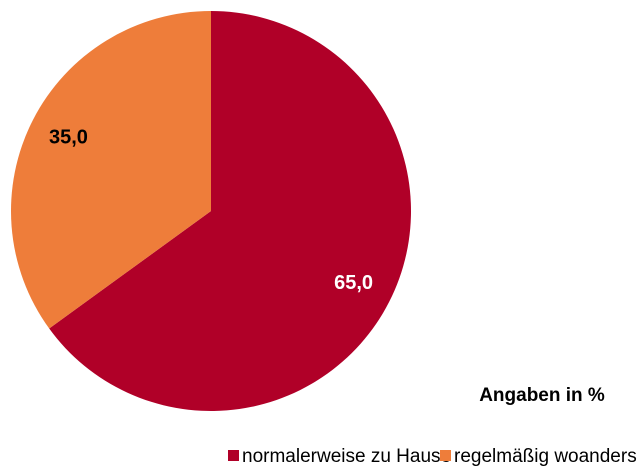  What do you see at coordinates (545, 456) in the screenshot?
I see `legend-label: regelmäßig woanders` at bounding box center [545, 456].